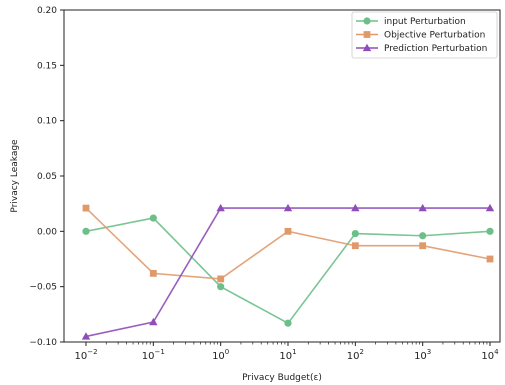 Image resolution: width=505 pixels, height=385 pixels. What do you see at coordinates (282, 378) in the screenshot?
I see `x-axis-label: Privacy Budget(ε)` at bounding box center [282, 378].